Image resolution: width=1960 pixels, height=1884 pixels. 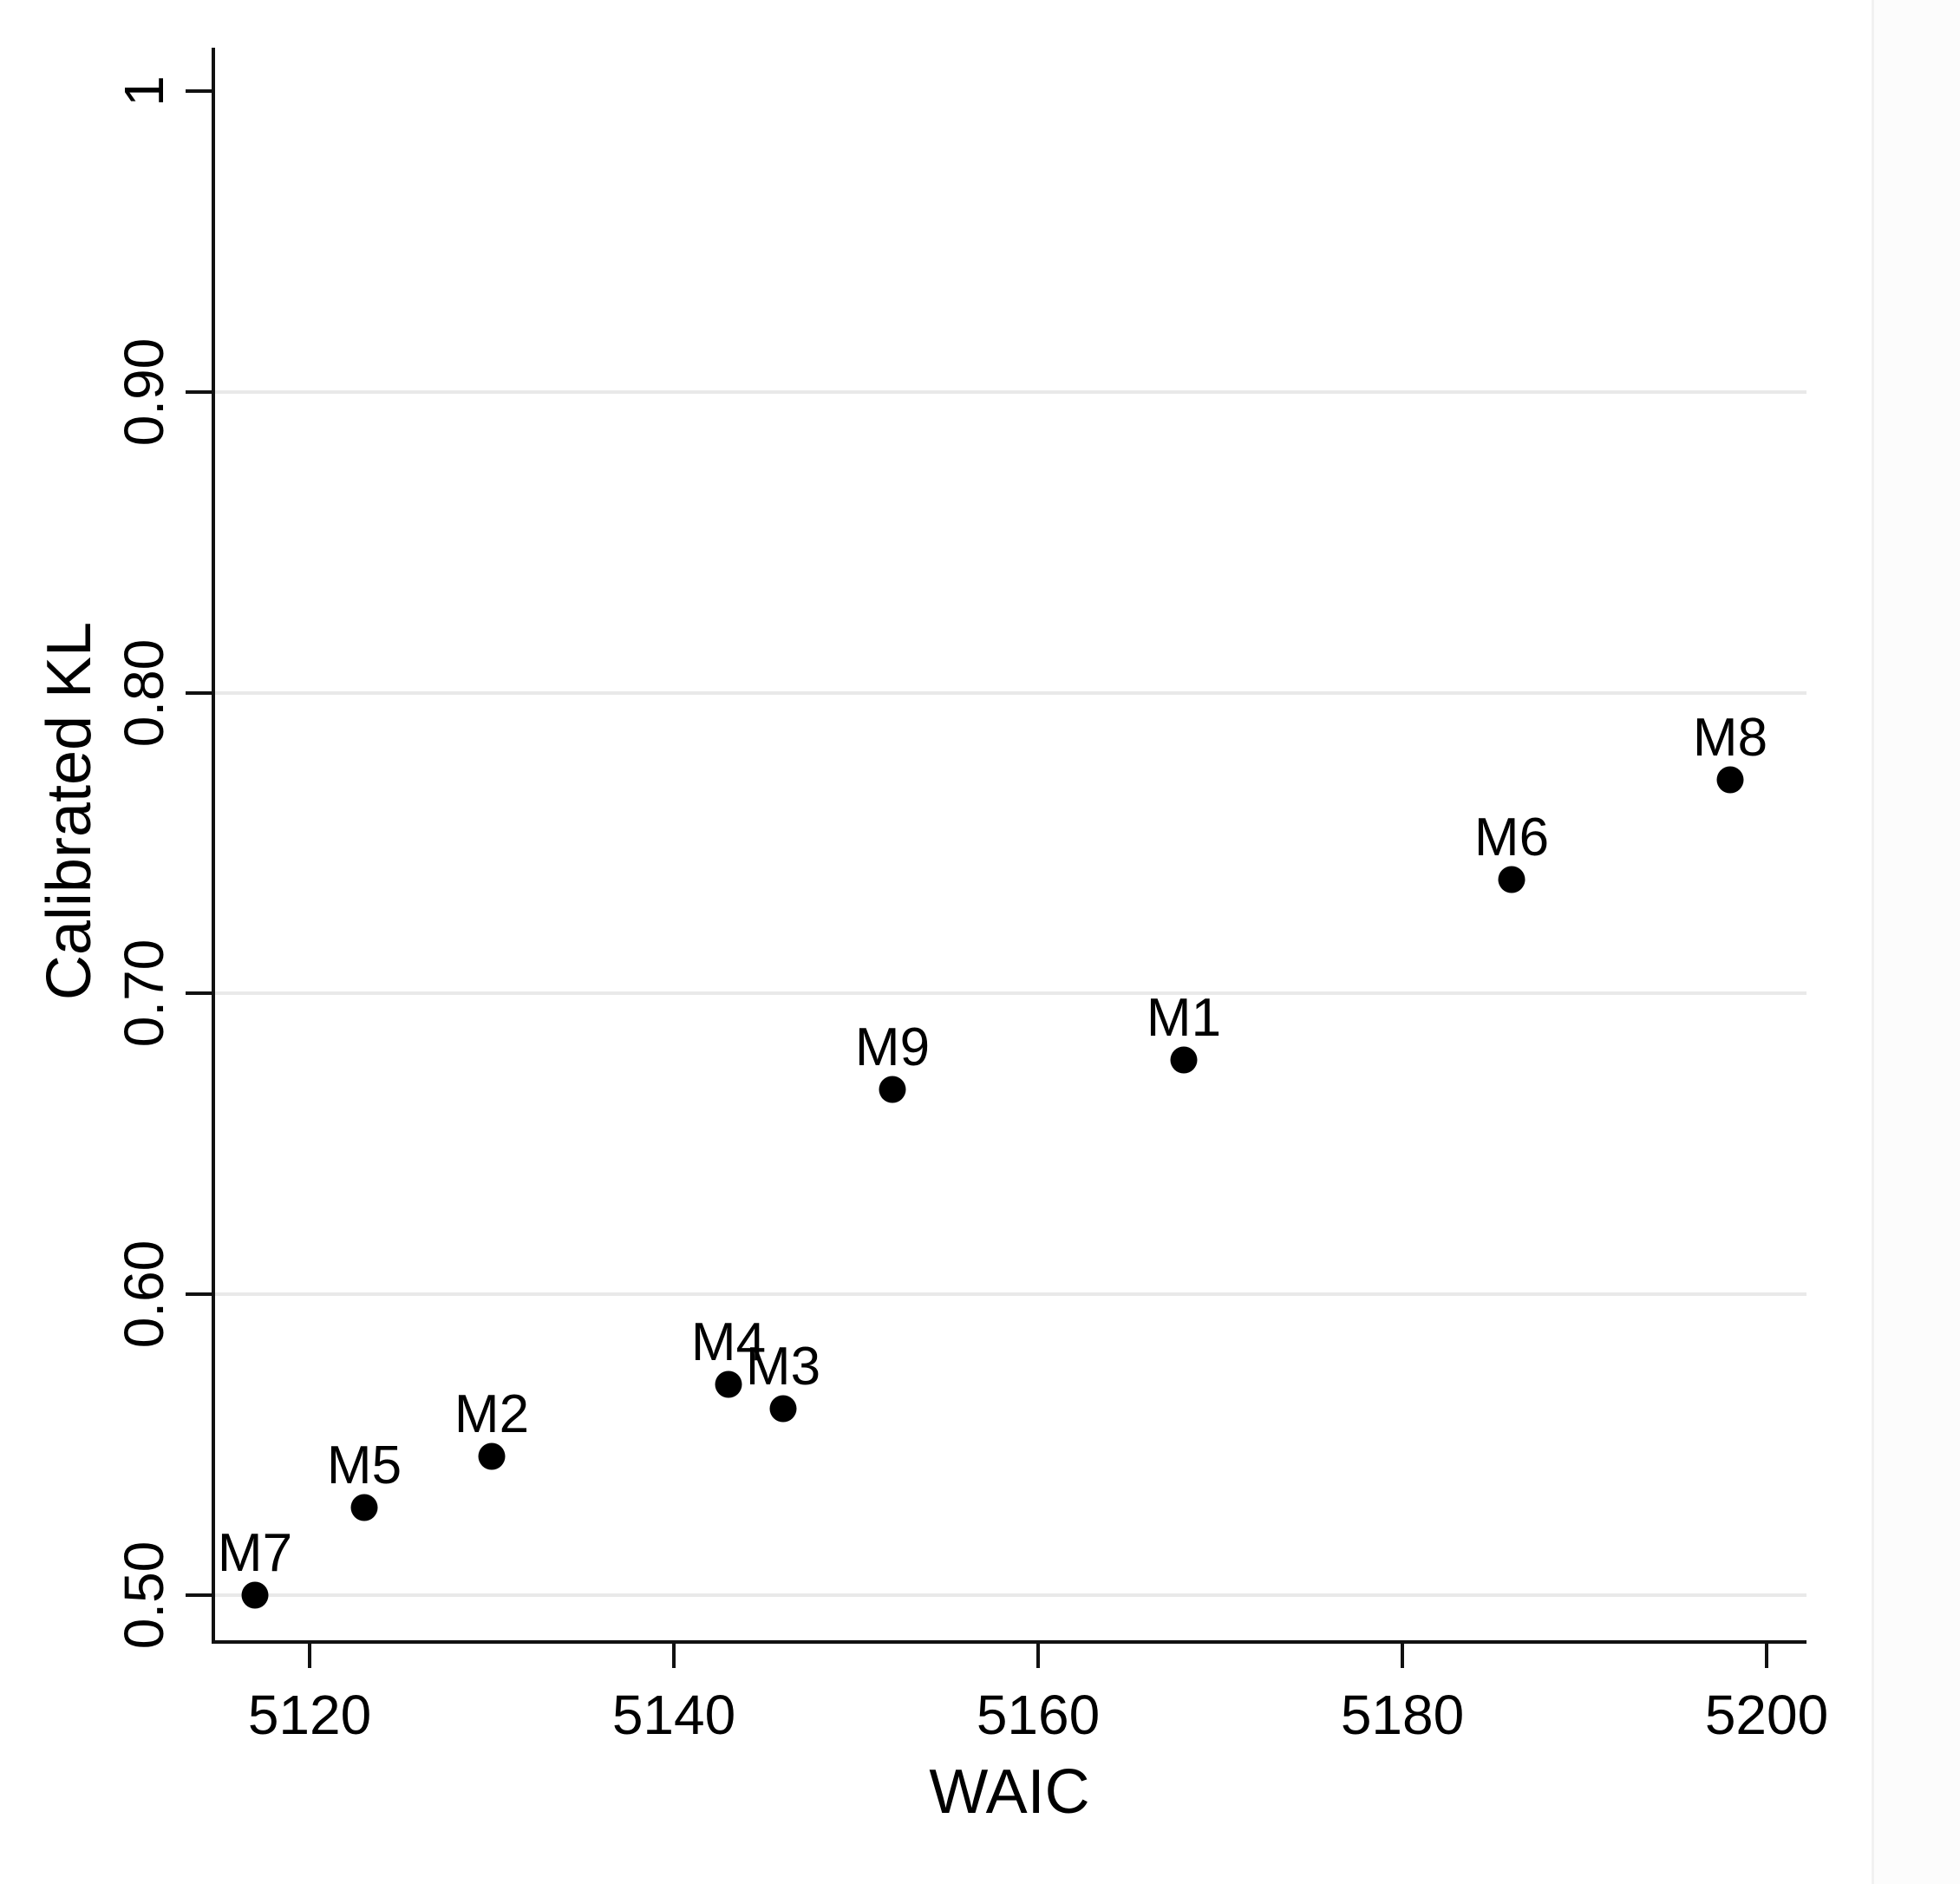 What do you see at coordinates (144, 1294) in the screenshot?
I see `y-tick-label: 0.60` at bounding box center [144, 1294].